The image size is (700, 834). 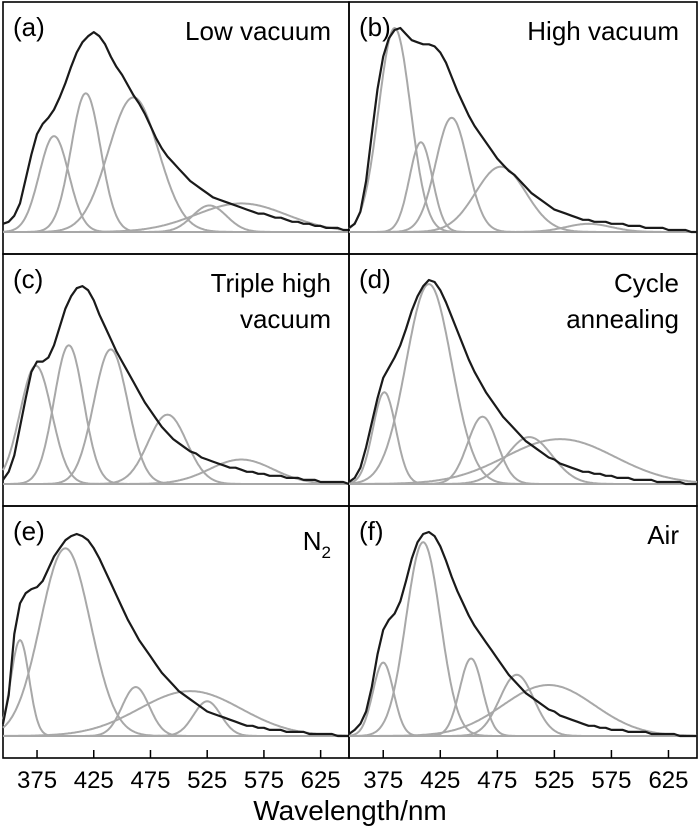 What do you see at coordinates (375, 279) in the screenshot?
I see `panel-label: (d)` at bounding box center [375, 279].